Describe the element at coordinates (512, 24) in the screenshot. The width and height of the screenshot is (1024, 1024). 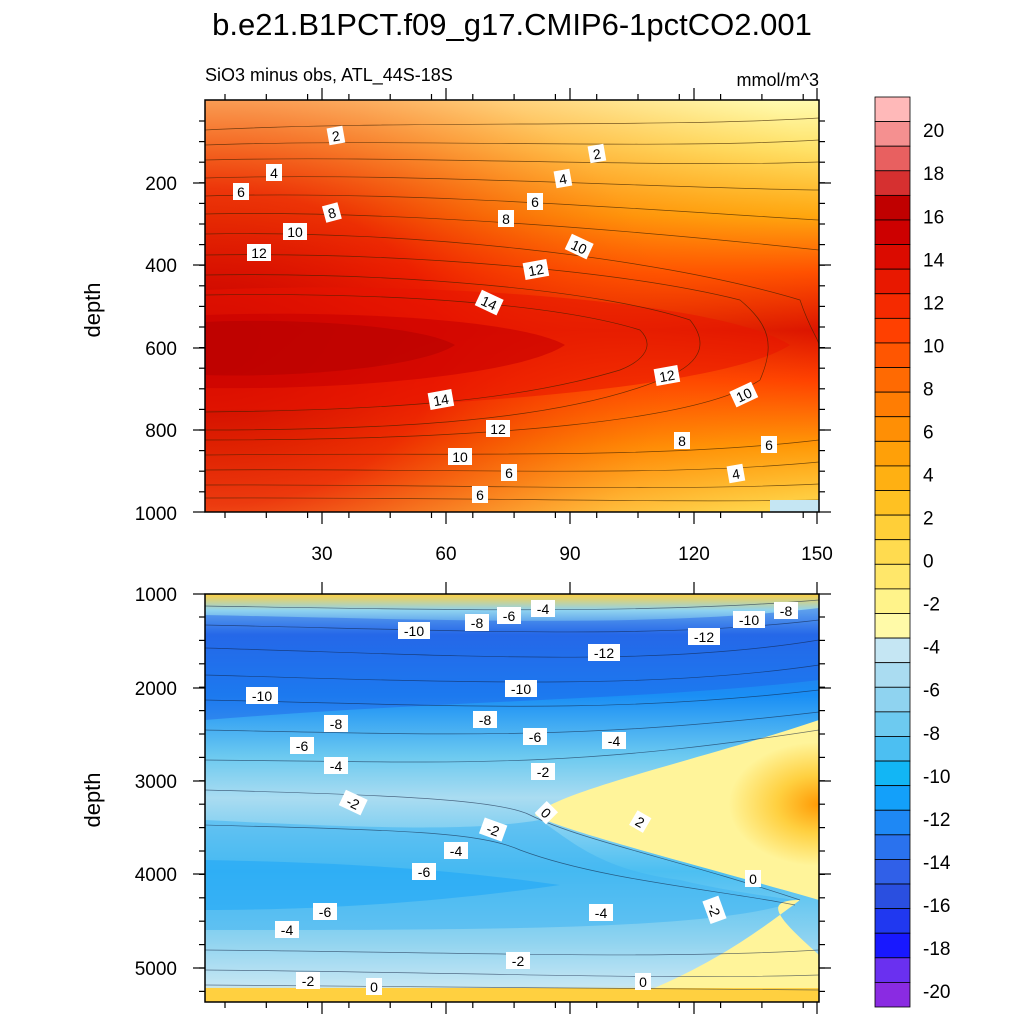
I see `figure-title: b.e21.B1PCT.f09_g17.CMIP6-1pctCO2.001` at that location.